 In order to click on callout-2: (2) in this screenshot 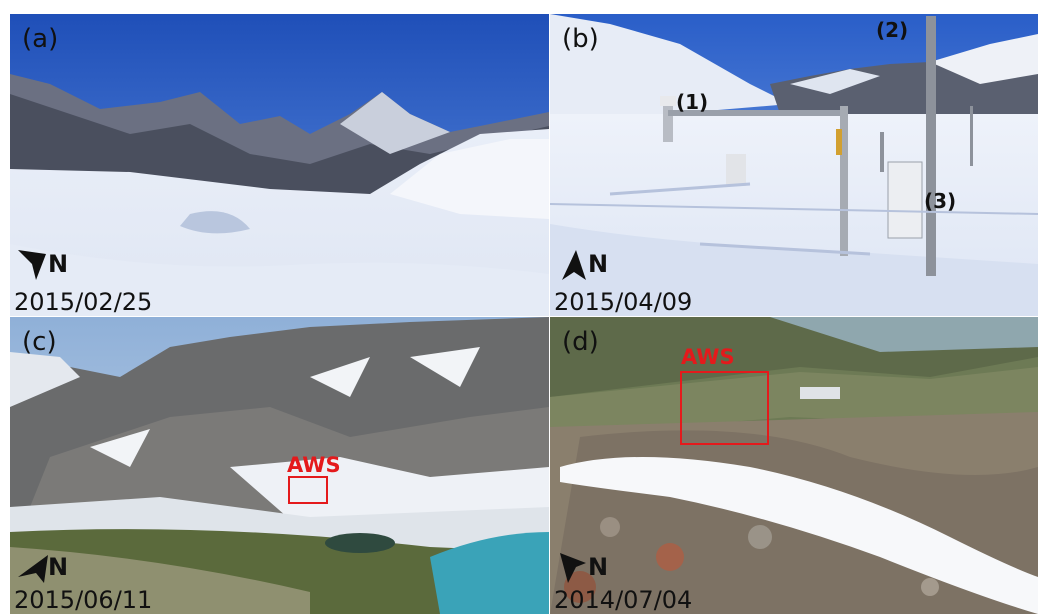, I will do `click(892, 30)`.